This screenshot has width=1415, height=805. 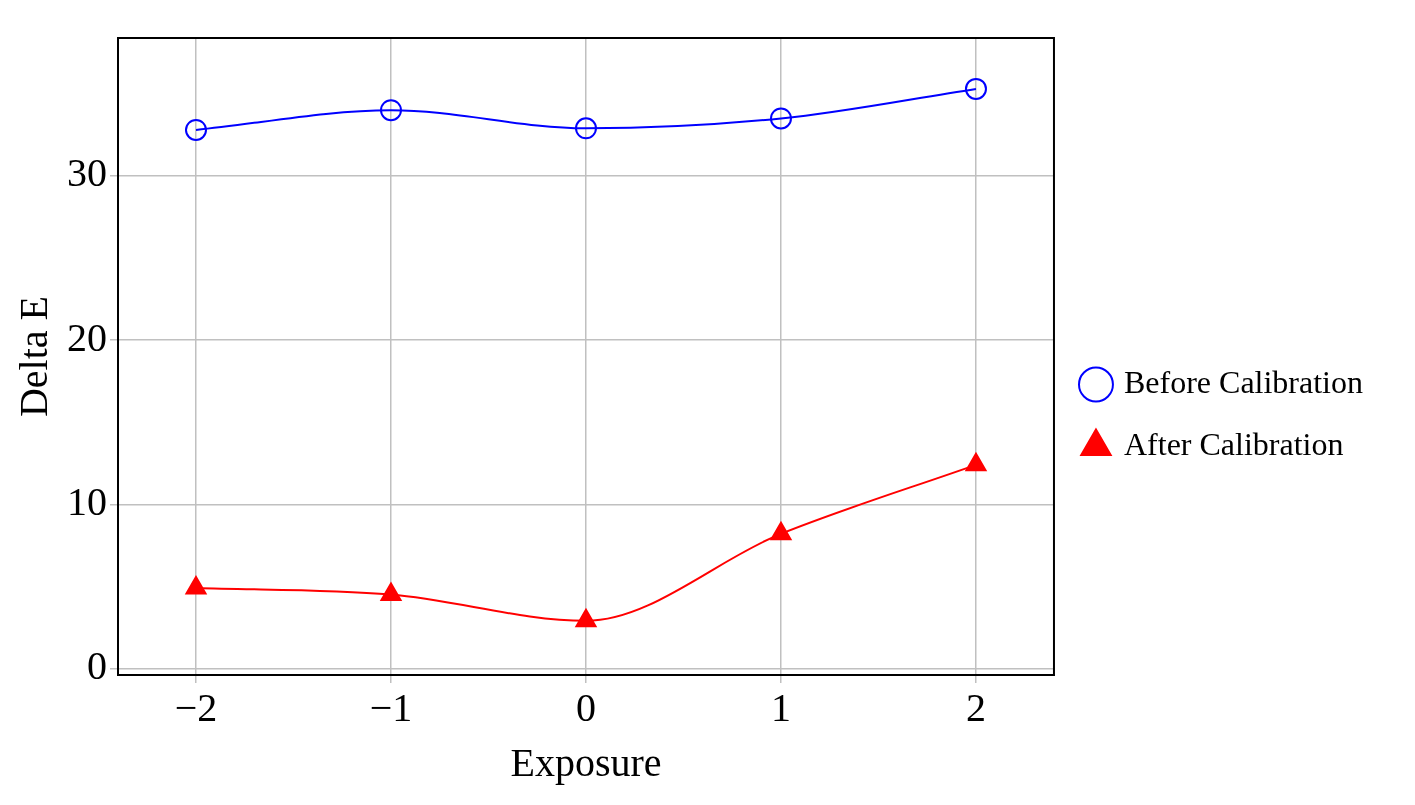 I want to click on x-tick-label: 0, so click(x=585, y=707).